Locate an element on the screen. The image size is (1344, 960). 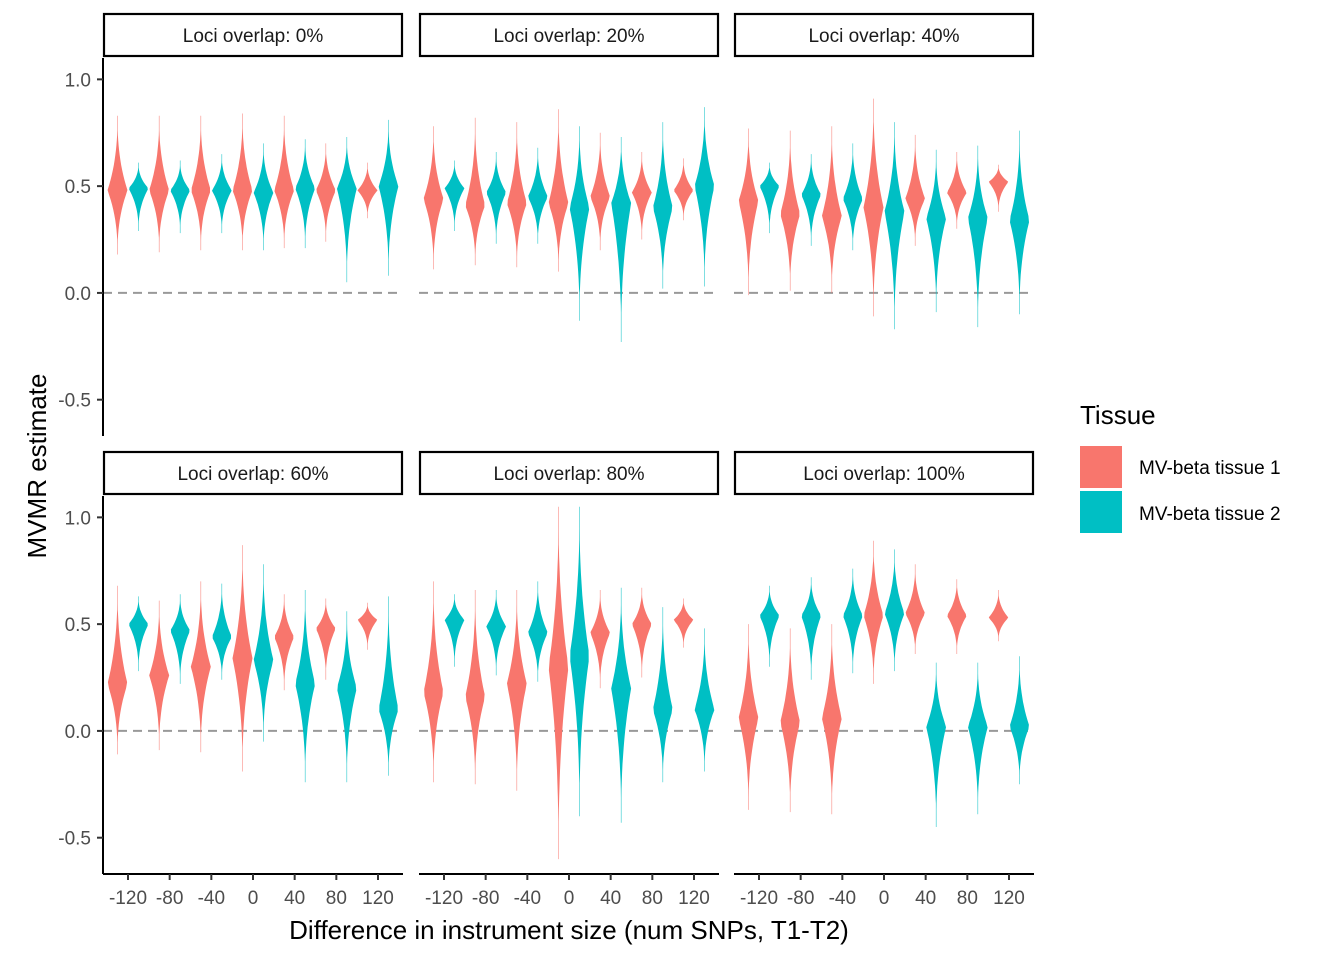
x-tick-label: 120 is located at coordinates (1009, 898).